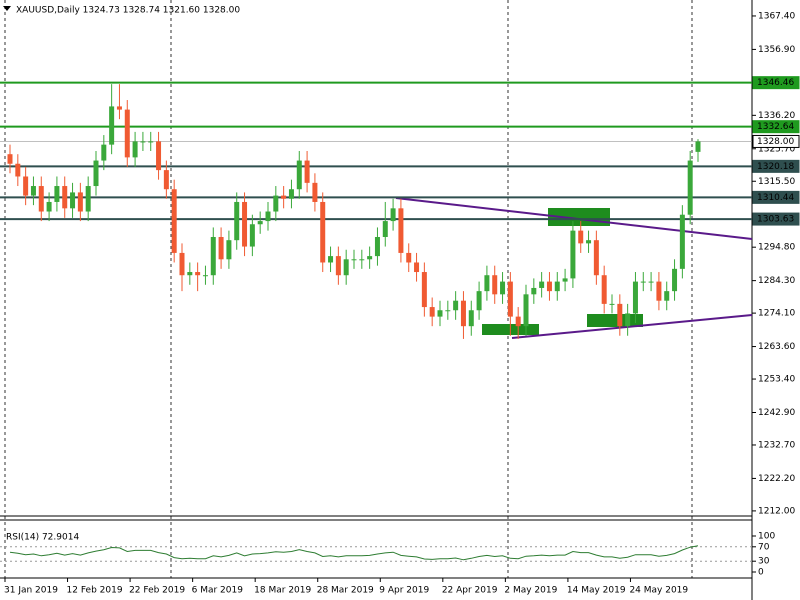  Describe the element at coordinates (530, 591) in the screenshot. I see `x-tick-label: 2 May 2019` at that location.